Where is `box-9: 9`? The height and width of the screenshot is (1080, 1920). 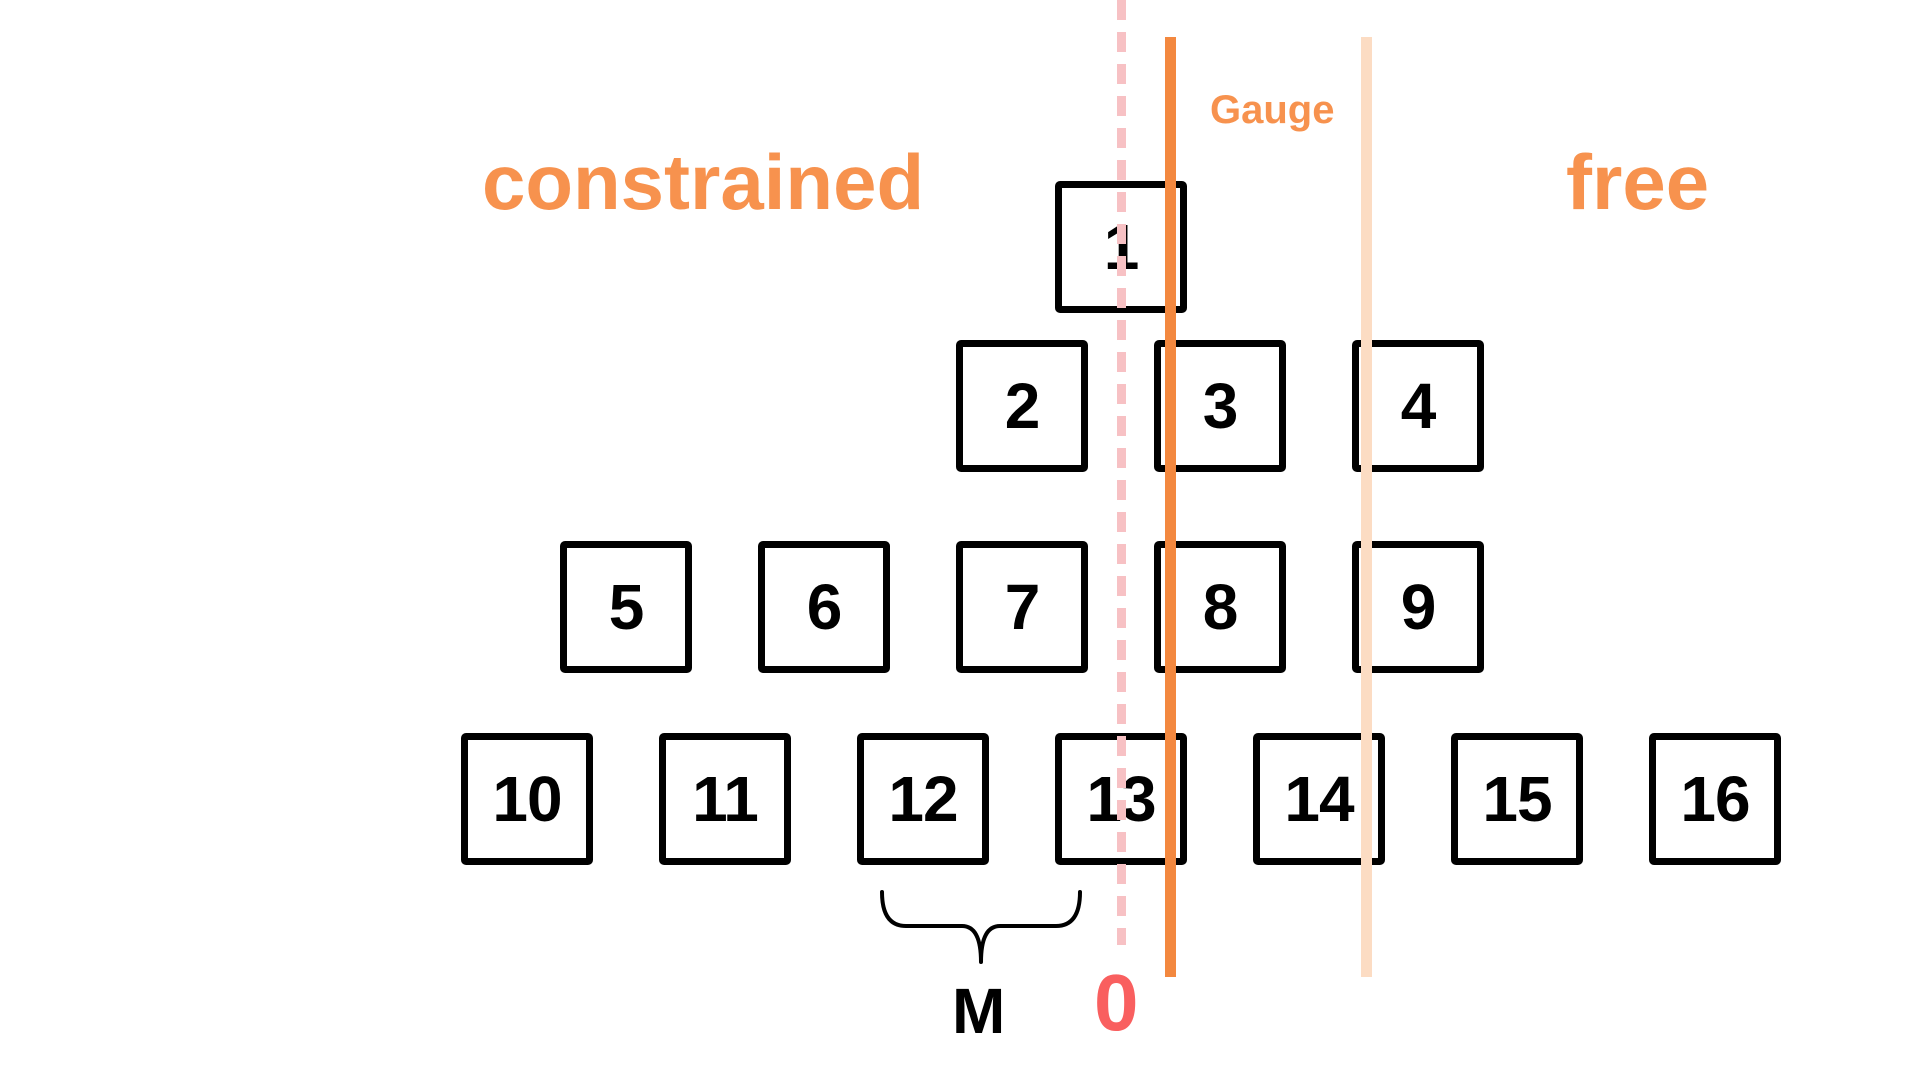 box-9: 9 is located at coordinates (1418, 607).